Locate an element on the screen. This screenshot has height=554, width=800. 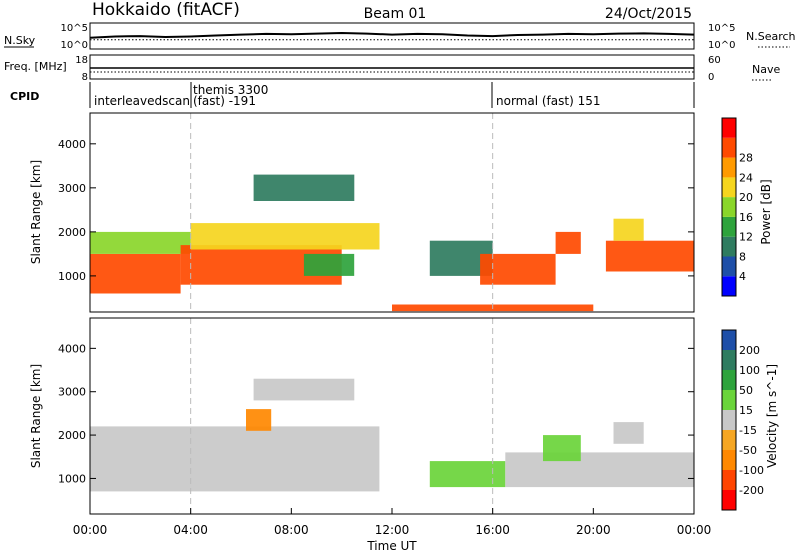
velocity-colorbar-tick-5: 50 is located at coordinates (746, 390).